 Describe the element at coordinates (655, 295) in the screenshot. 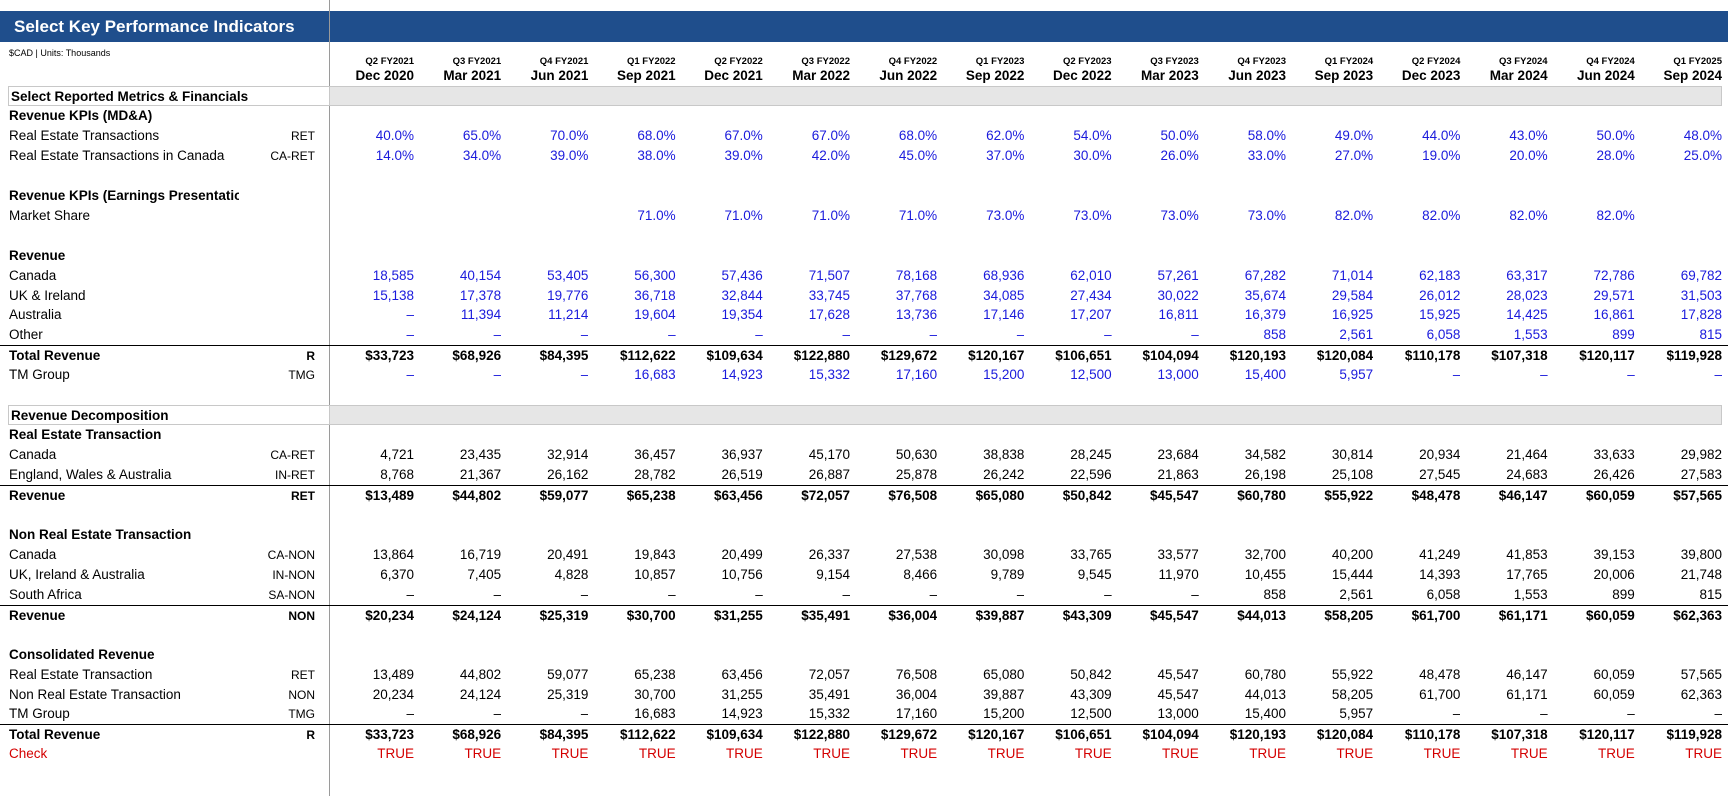

I see `value-cell: 36,718` at that location.